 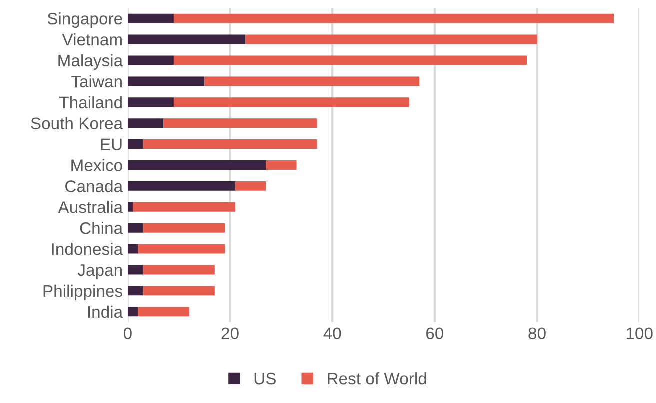 I want to click on y-tick-label: China, so click(x=102, y=228).